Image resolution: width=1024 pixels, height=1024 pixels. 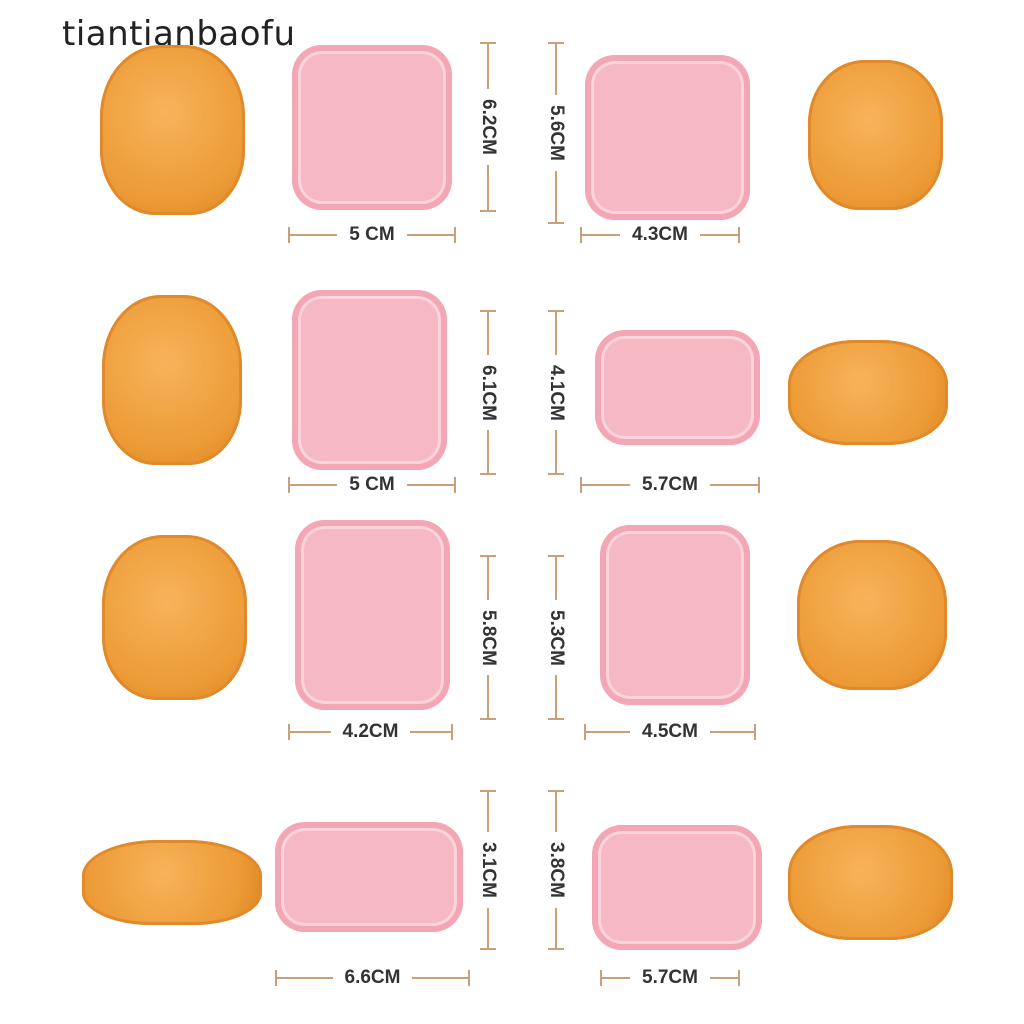 What do you see at coordinates (556, 637) in the screenshot?
I see `height-label: 5.3CM` at bounding box center [556, 637].